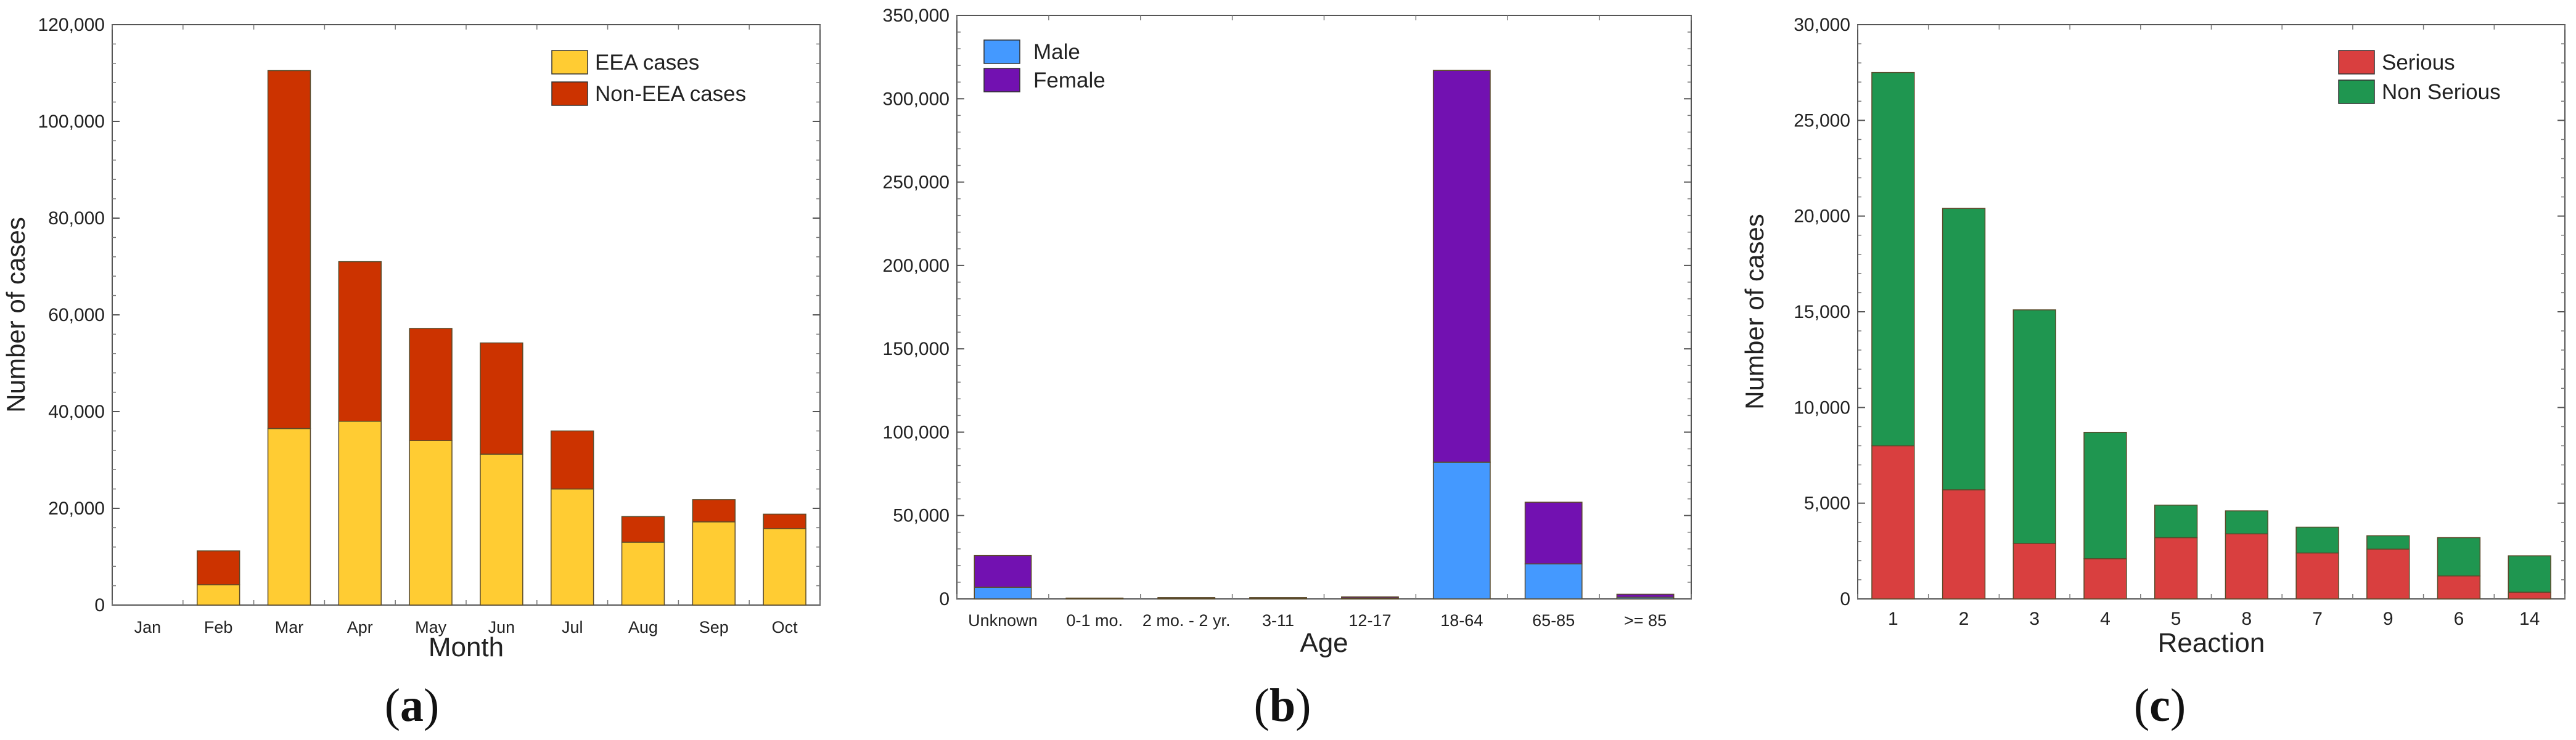 This screenshot has height=740, width=2576. Describe the element at coordinates (573, 627) in the screenshot. I see `x-tick-label: Jul` at that location.